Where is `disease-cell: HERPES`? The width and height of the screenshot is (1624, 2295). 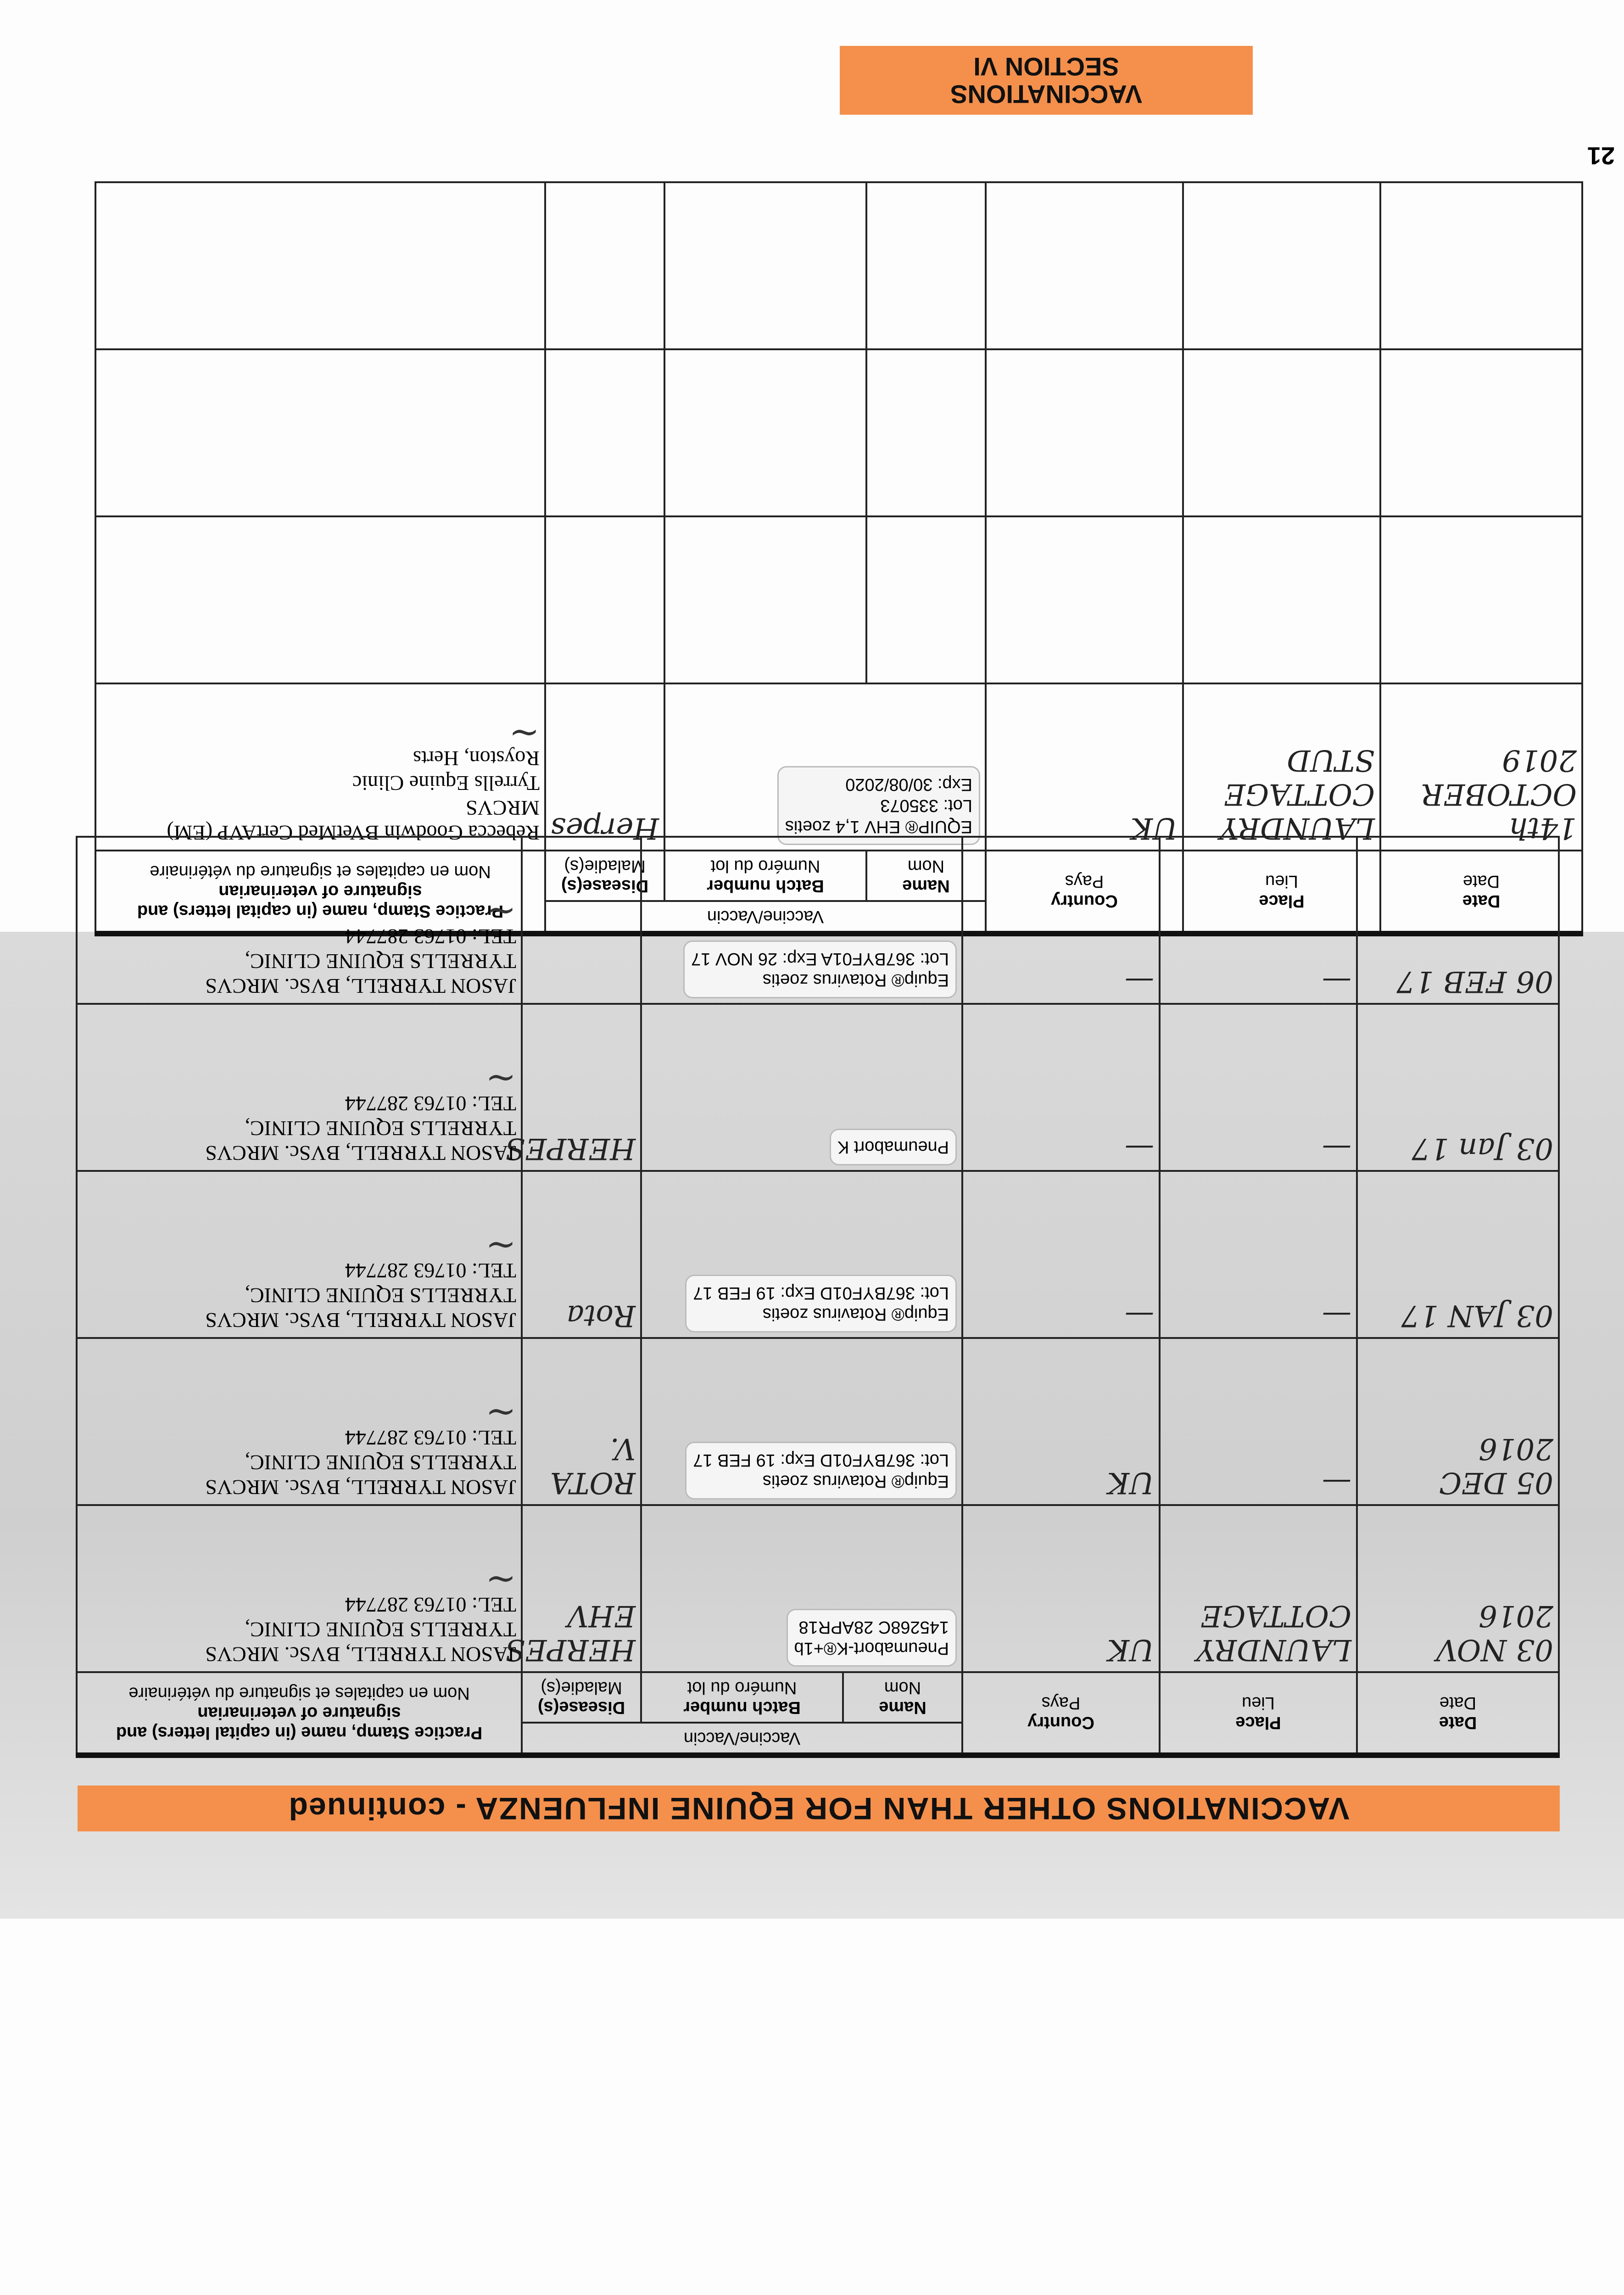 disease-cell: HERPES is located at coordinates (573, 1087).